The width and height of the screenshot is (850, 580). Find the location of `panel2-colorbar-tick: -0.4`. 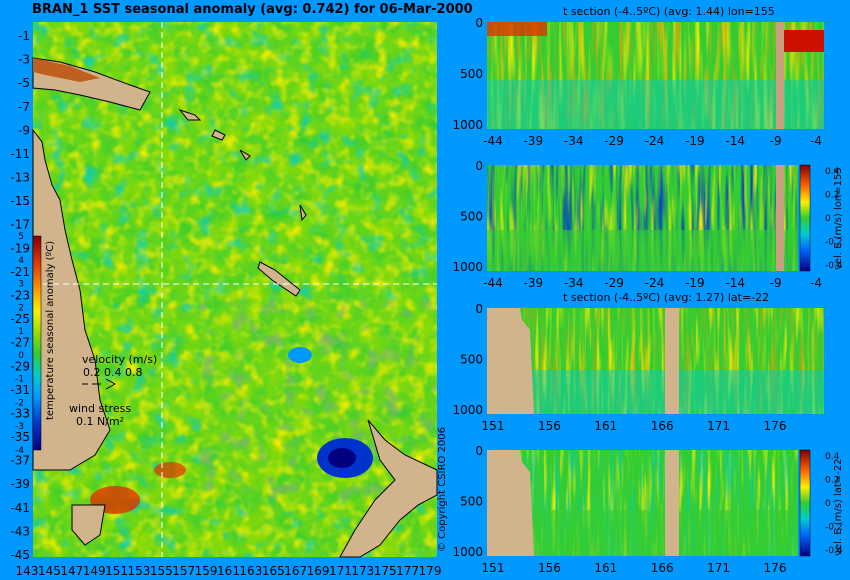

panel2-colorbar-tick: -0.4 is located at coordinates (834, 266).